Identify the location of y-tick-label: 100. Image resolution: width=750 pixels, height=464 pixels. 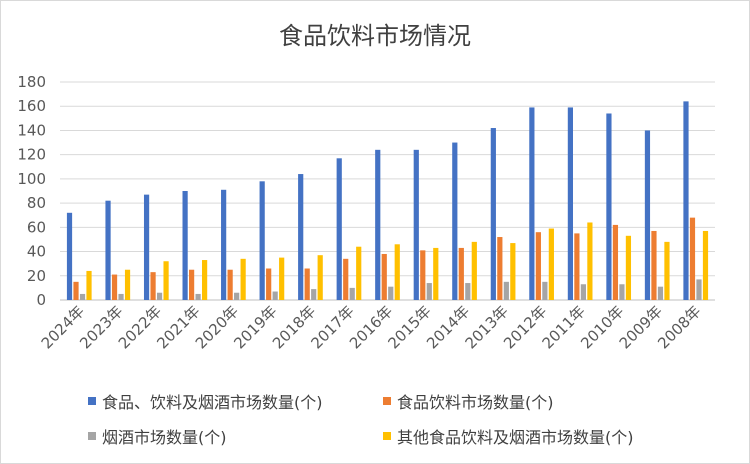
(31, 179).